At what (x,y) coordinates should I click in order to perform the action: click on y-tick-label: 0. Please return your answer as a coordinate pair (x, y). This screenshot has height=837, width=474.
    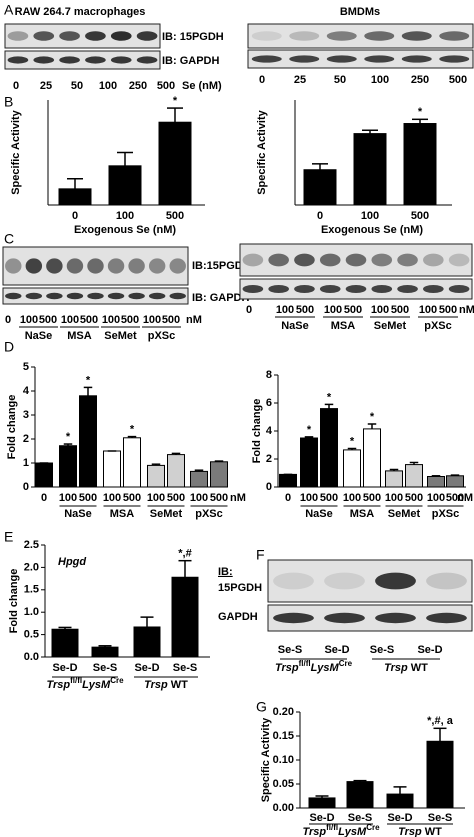
    Looking at the image, I should click on (269, 487).